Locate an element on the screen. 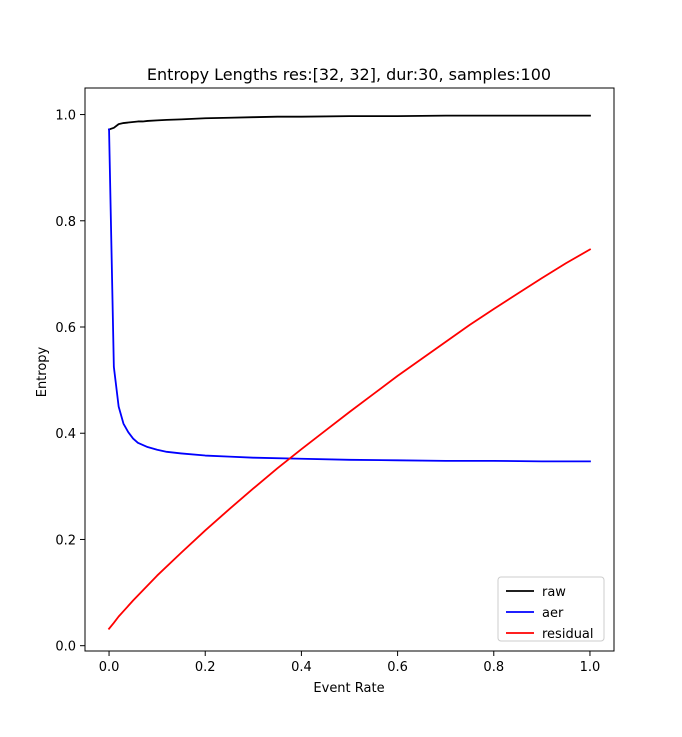  y-tick-label: 0.4 is located at coordinates (65, 434).